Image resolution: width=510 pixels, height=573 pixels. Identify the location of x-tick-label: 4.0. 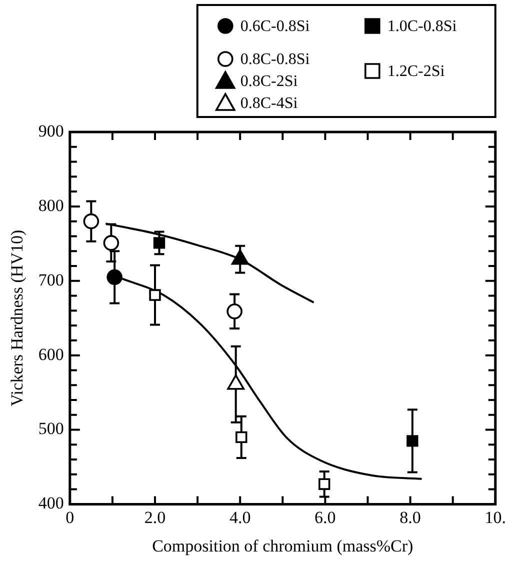
(240, 517).